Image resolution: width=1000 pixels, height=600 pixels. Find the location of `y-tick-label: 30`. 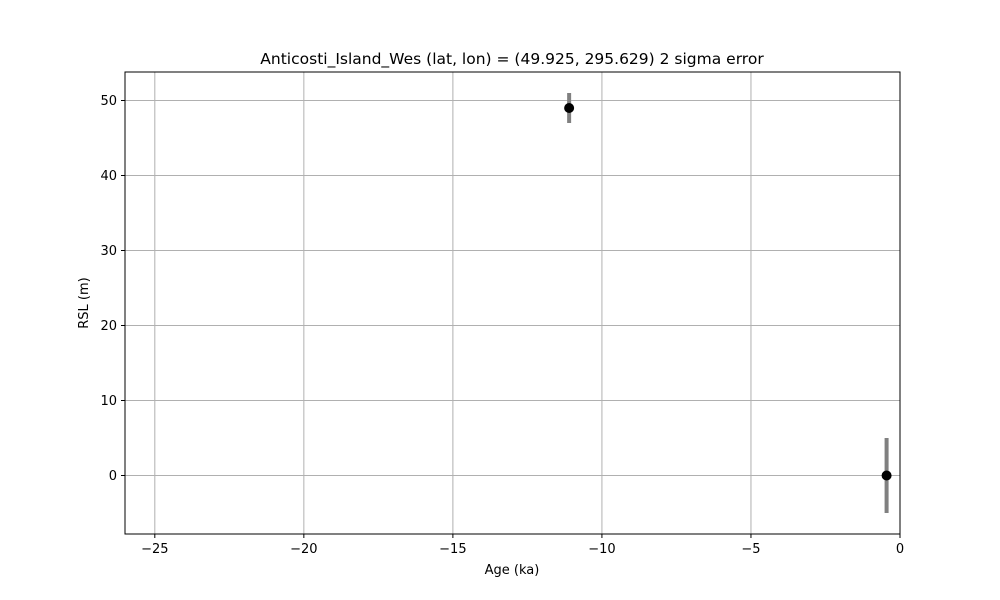

y-tick-label: 30 is located at coordinates (108, 251).